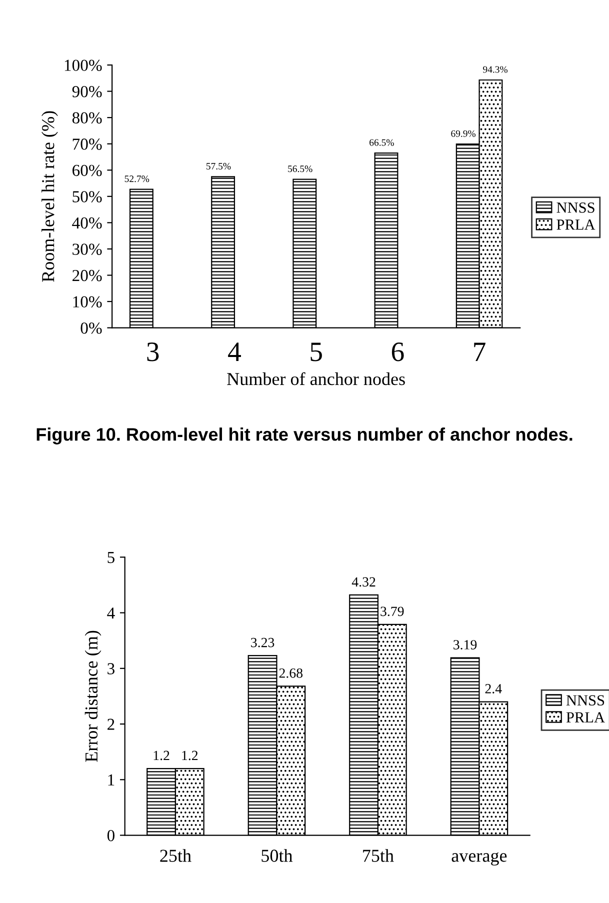 The height and width of the screenshot is (903, 609). What do you see at coordinates (277, 855) in the screenshot?
I see `x-tick-label: 50th` at bounding box center [277, 855].